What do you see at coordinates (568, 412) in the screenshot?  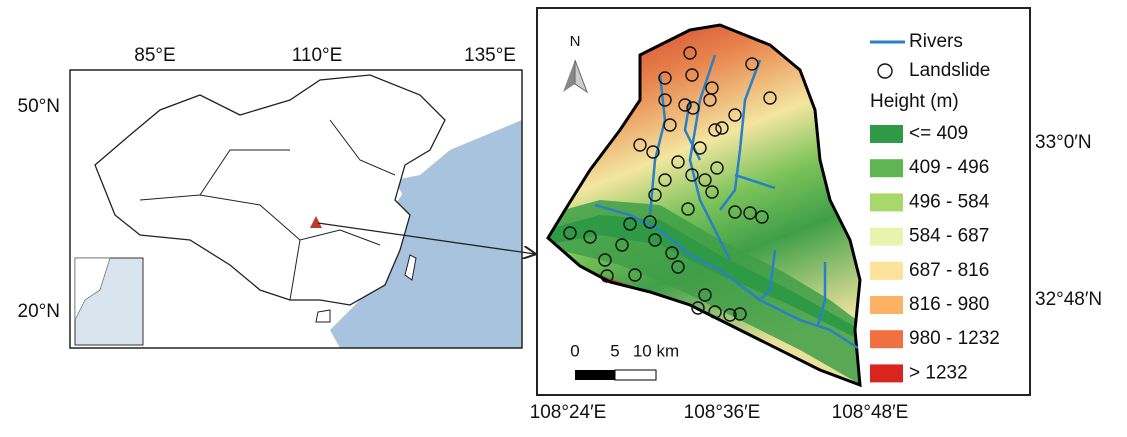 I see `lon-label: 108°24′E` at bounding box center [568, 412].